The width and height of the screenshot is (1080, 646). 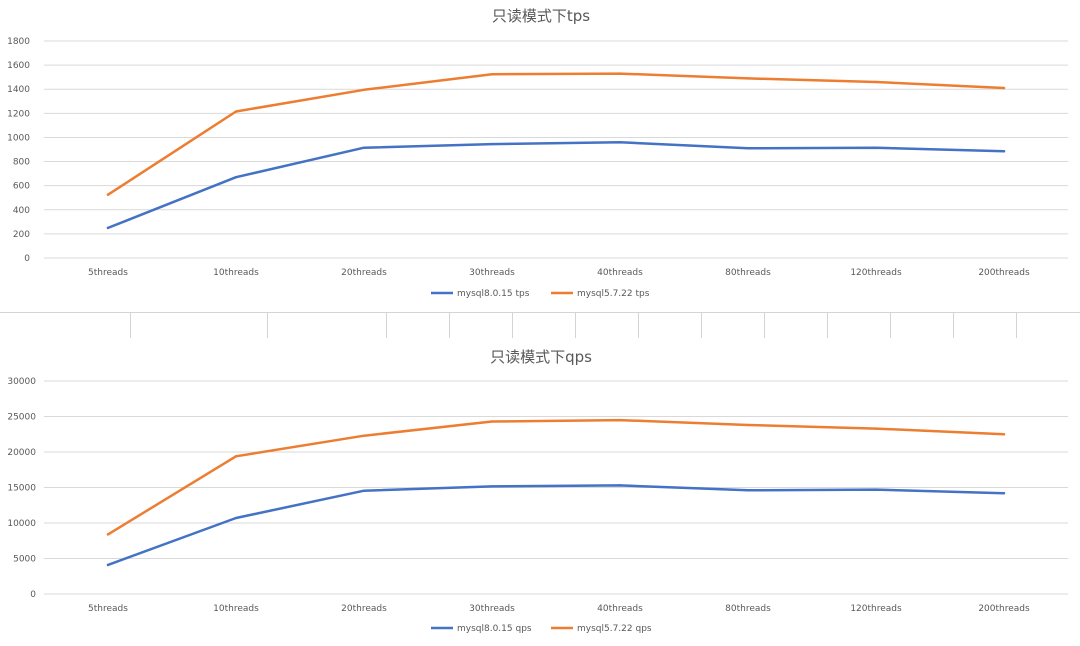 I want to click on tps-y-tick-label: 600, so click(x=21, y=187).